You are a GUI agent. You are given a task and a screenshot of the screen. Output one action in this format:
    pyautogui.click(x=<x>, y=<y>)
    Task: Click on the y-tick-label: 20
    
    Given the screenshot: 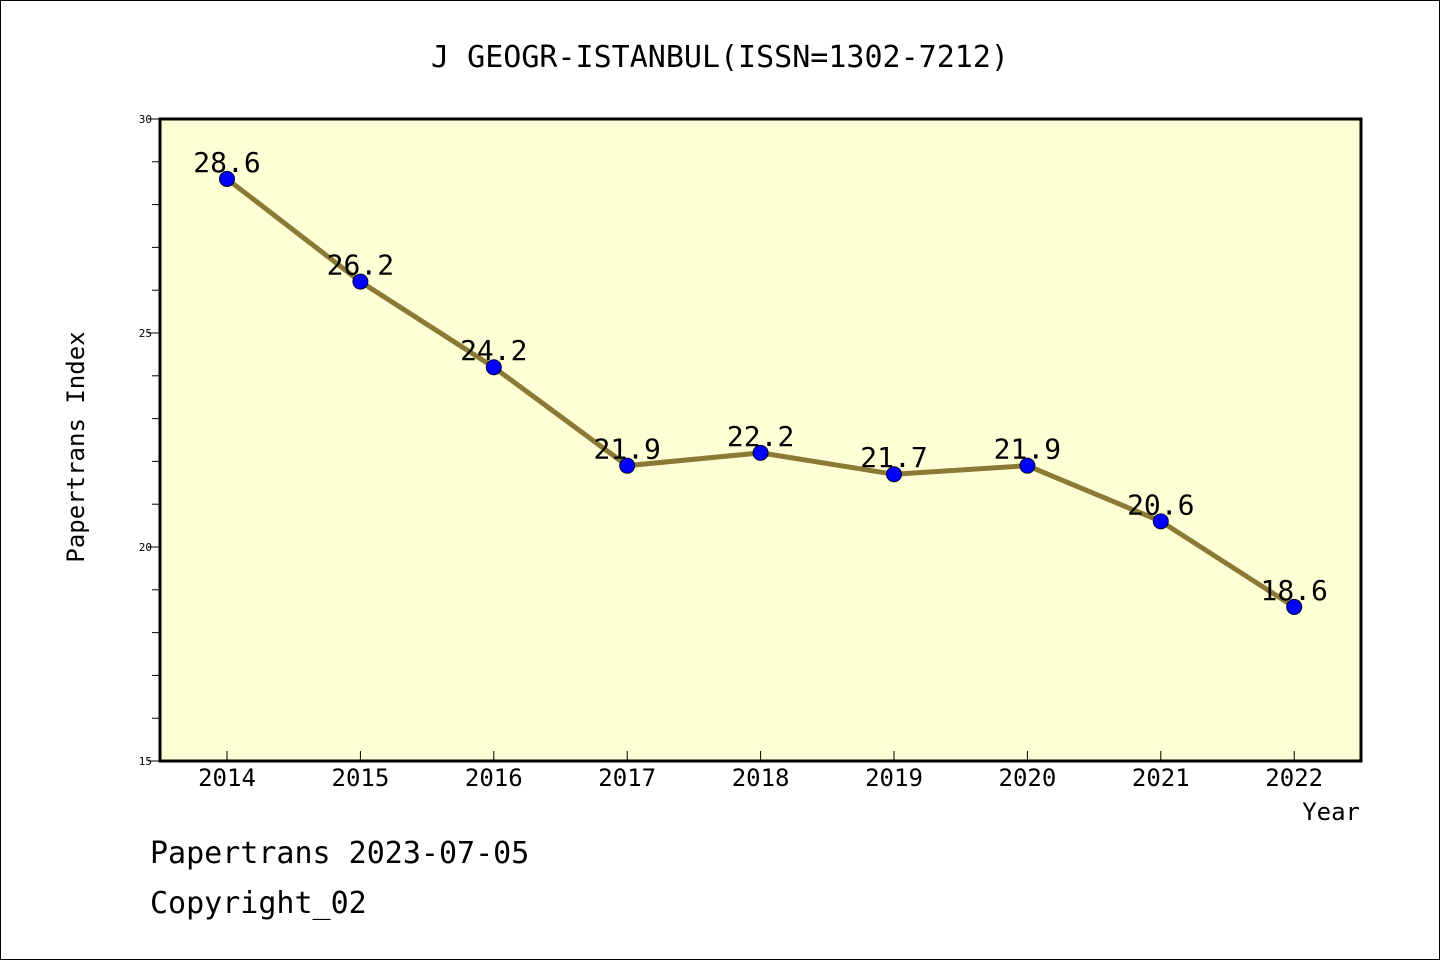 What is the action you would take?
    pyautogui.click(x=145, y=547)
    